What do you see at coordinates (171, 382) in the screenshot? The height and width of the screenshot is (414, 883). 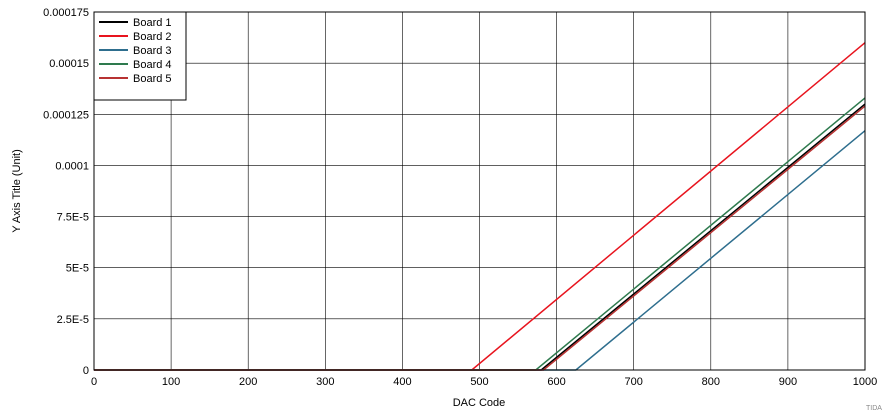 I see `x-tick-label: 100` at bounding box center [171, 382].